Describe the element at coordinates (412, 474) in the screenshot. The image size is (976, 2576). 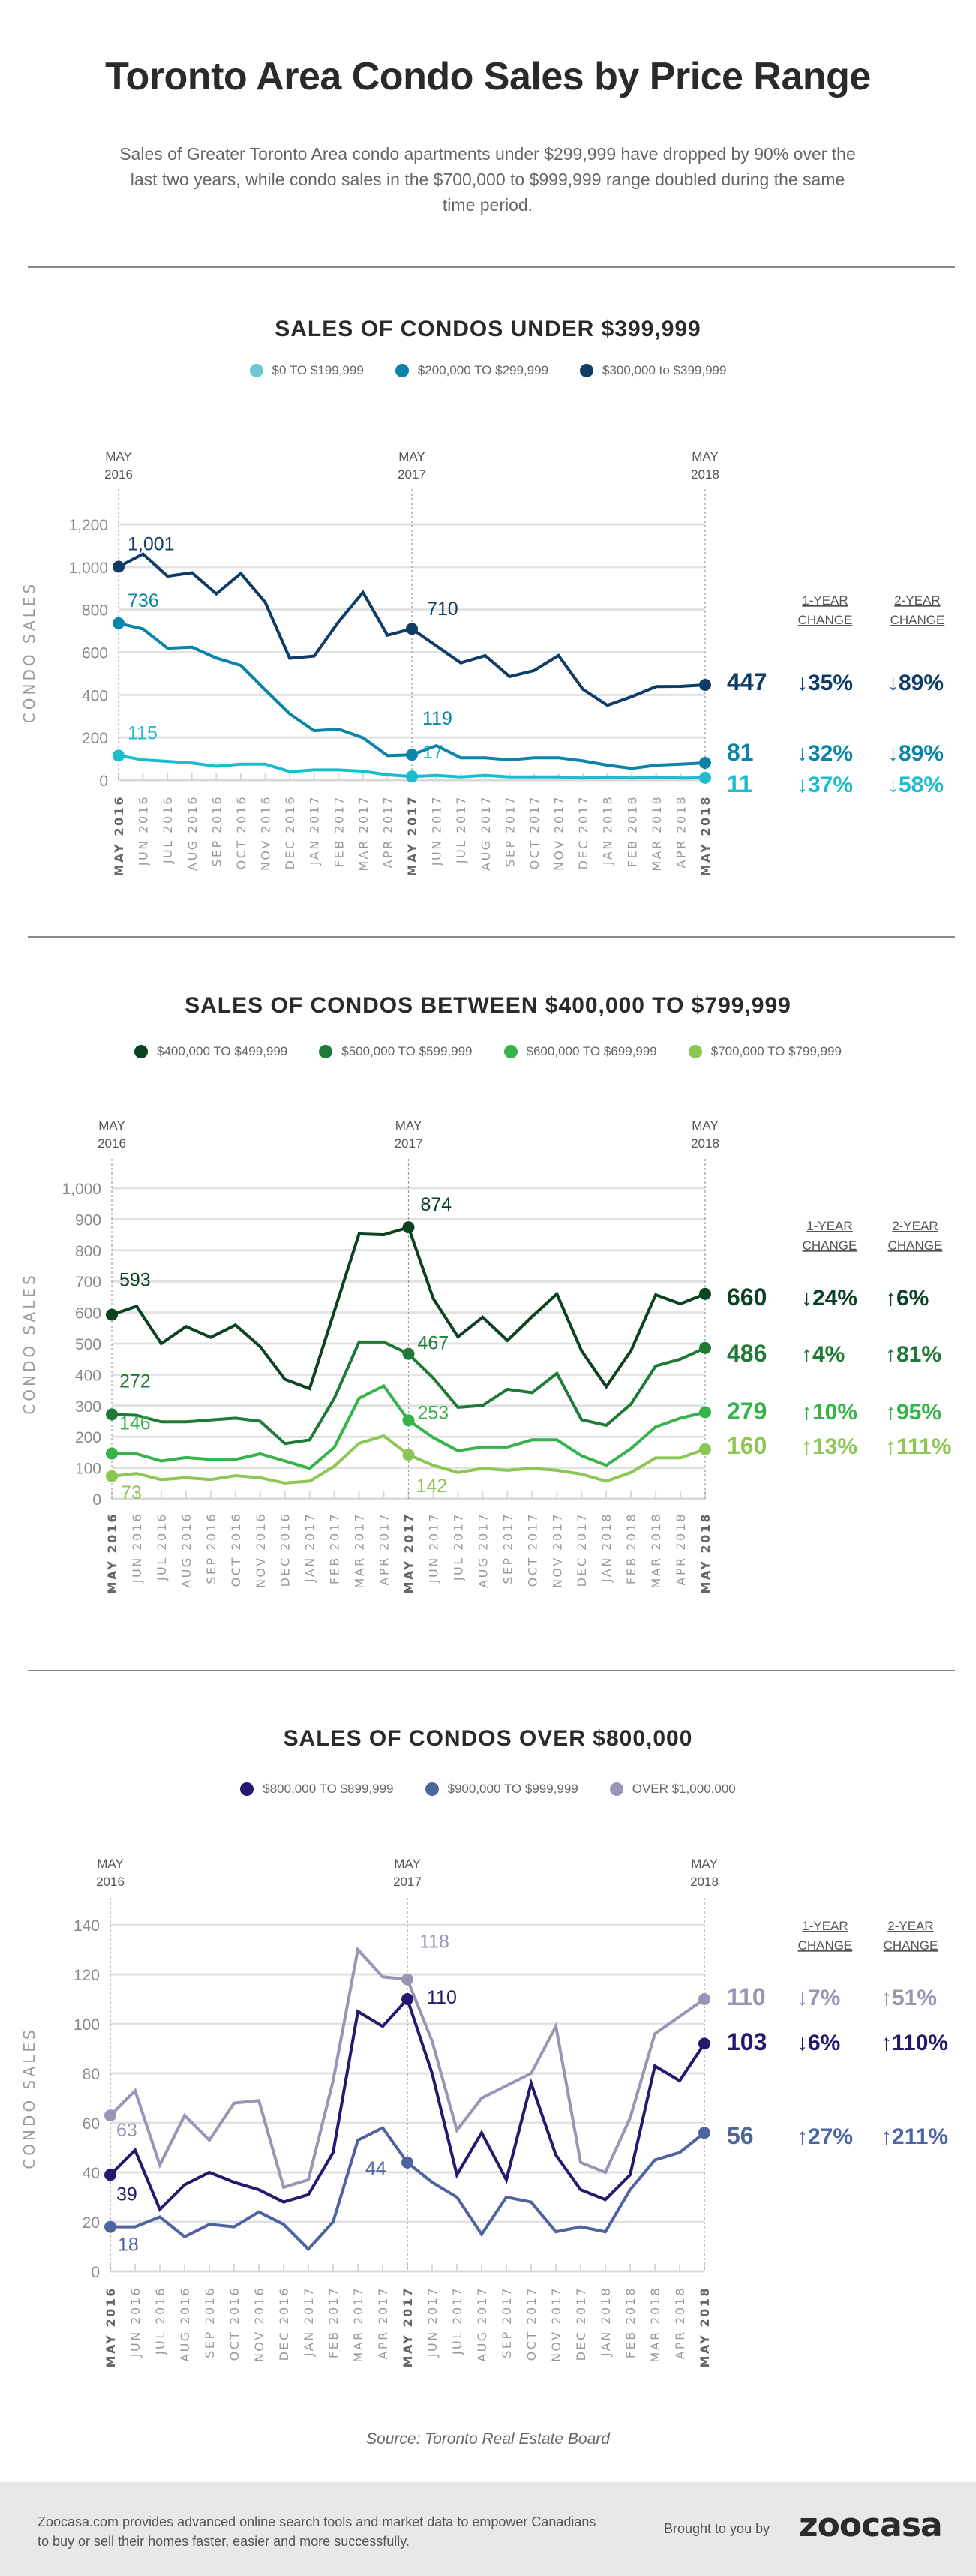
I see `period-year: 2017` at that location.